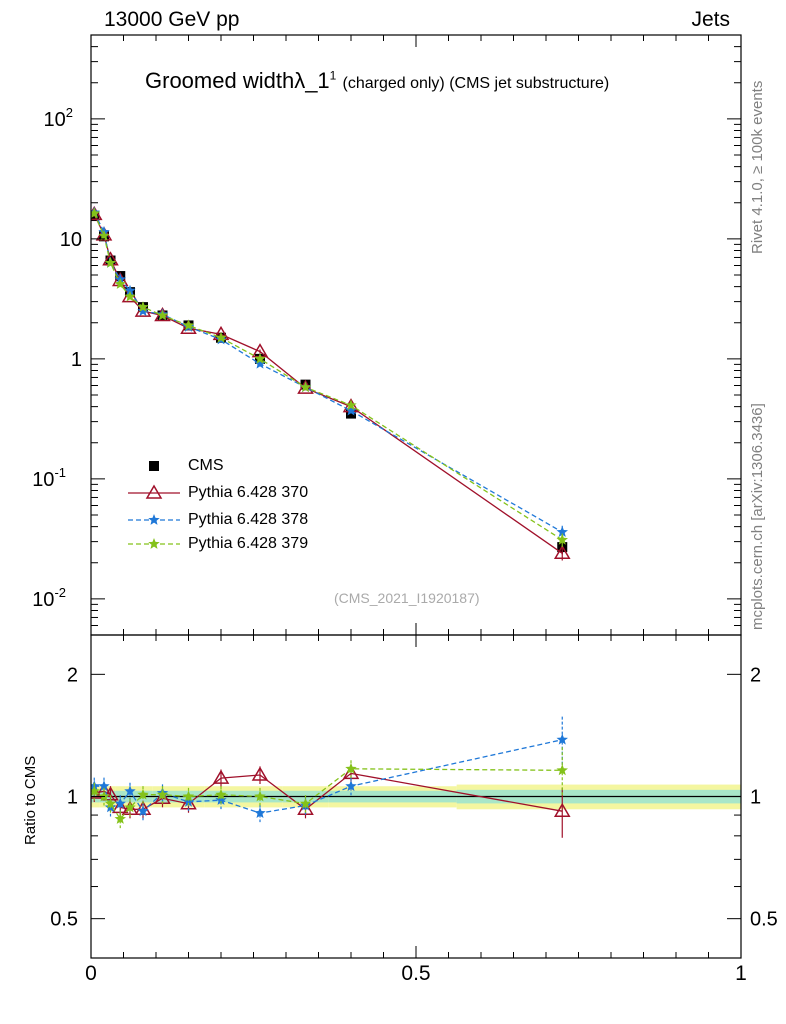 The image size is (786, 1024). What do you see at coordinates (248, 543) in the screenshot?
I see `legend-label-379: Pythia 6.428 379` at bounding box center [248, 543].